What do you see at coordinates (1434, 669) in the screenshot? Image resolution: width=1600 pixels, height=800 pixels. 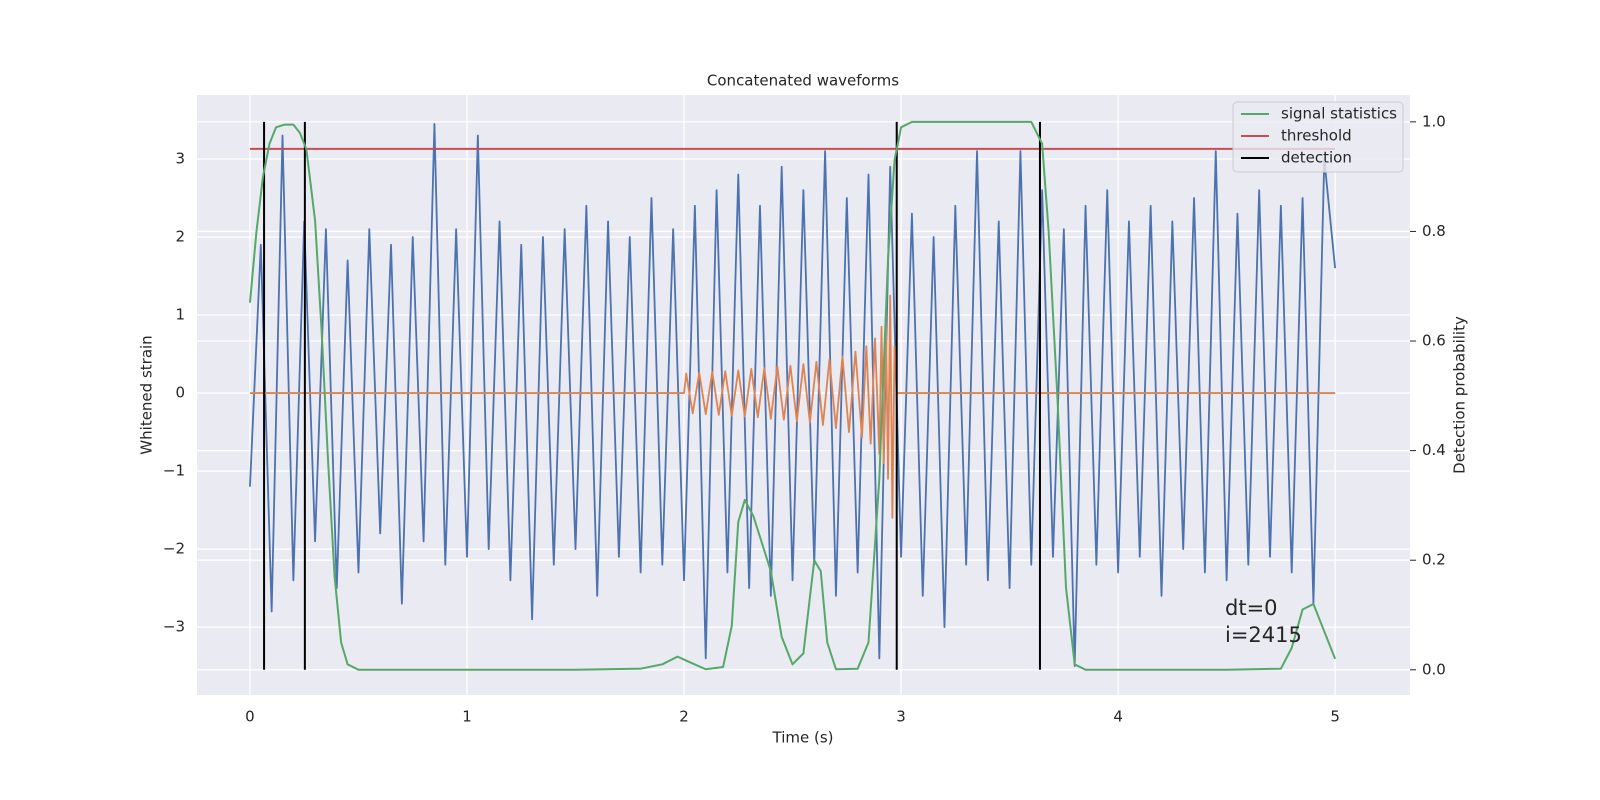 I see `y2-tick-label: 0.0` at bounding box center [1434, 669].